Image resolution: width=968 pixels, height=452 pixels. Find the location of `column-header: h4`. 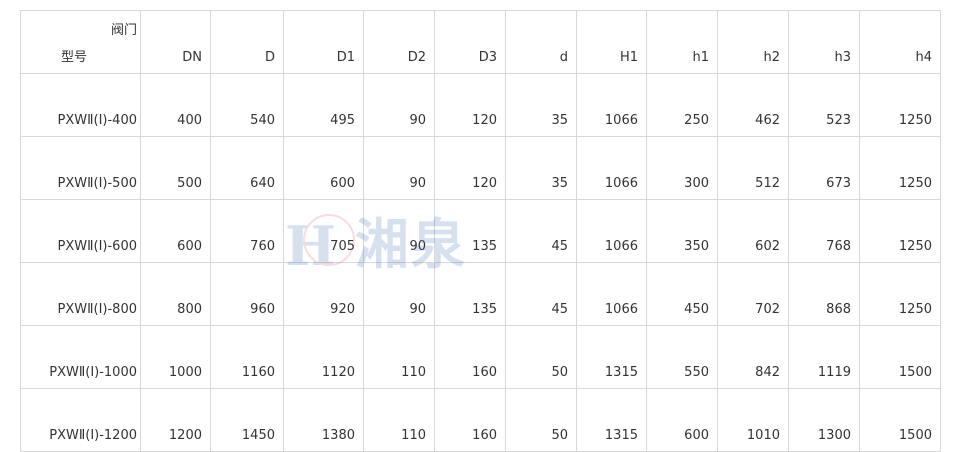

column-header: h4 is located at coordinates (900, 42).